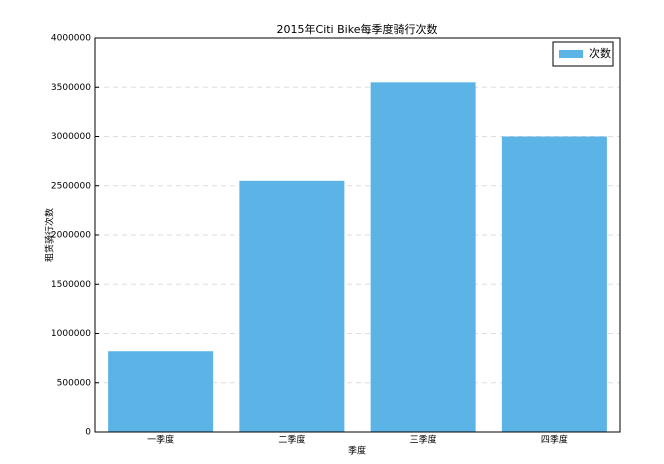 This screenshot has width=664, height=464. Describe the element at coordinates (357, 451) in the screenshot. I see `x-axis-label: 季度` at that location.